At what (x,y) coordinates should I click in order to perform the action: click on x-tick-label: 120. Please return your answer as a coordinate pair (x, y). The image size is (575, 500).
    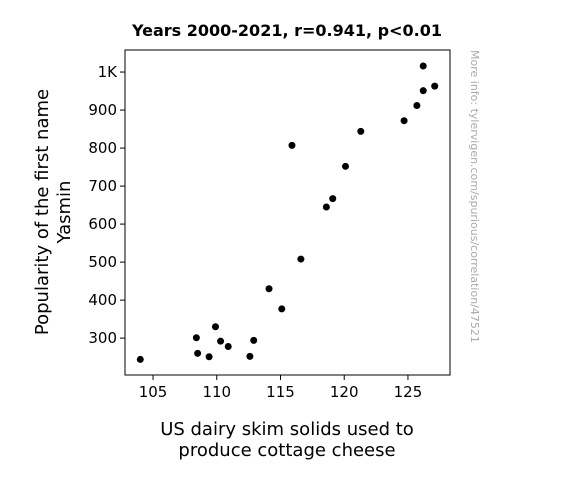
    Looking at the image, I should click on (344, 392).